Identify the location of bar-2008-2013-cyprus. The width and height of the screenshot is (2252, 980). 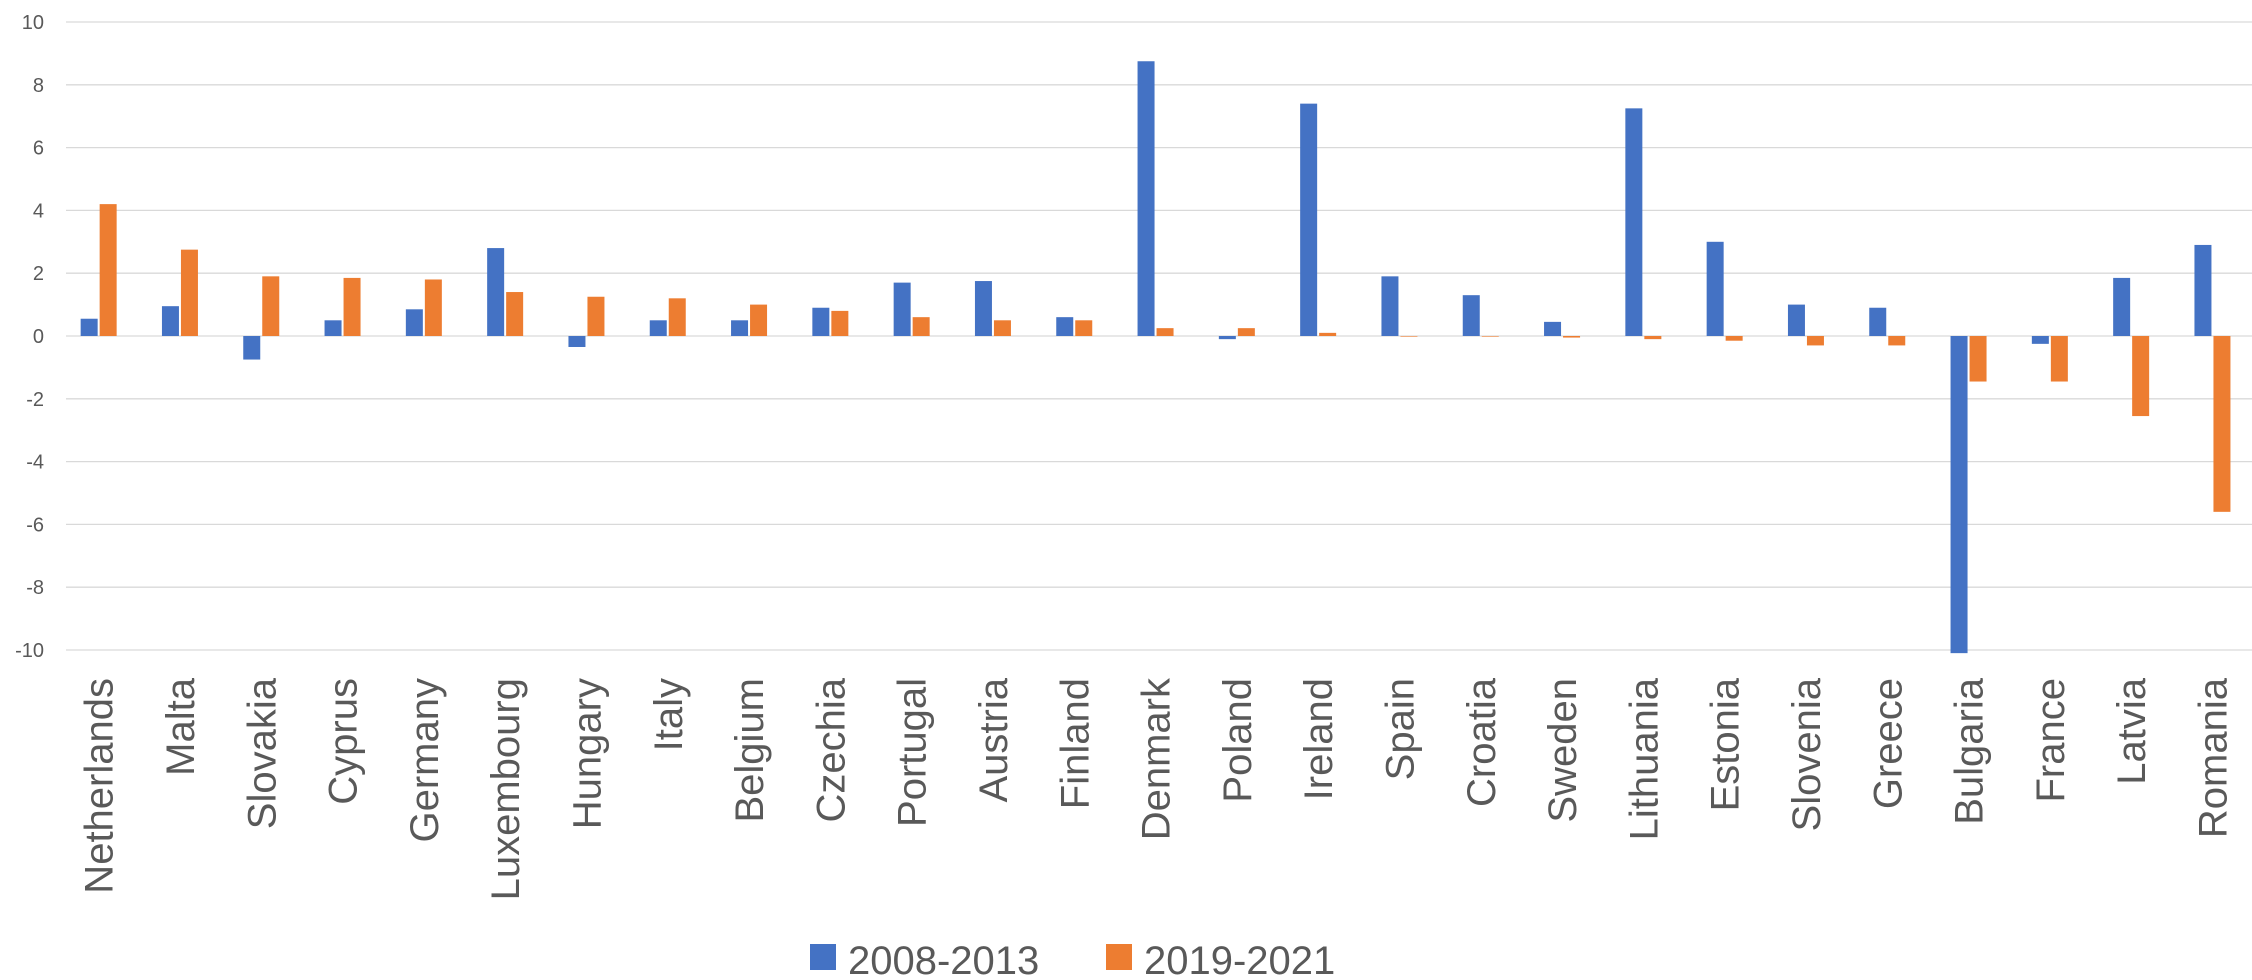
(333, 328).